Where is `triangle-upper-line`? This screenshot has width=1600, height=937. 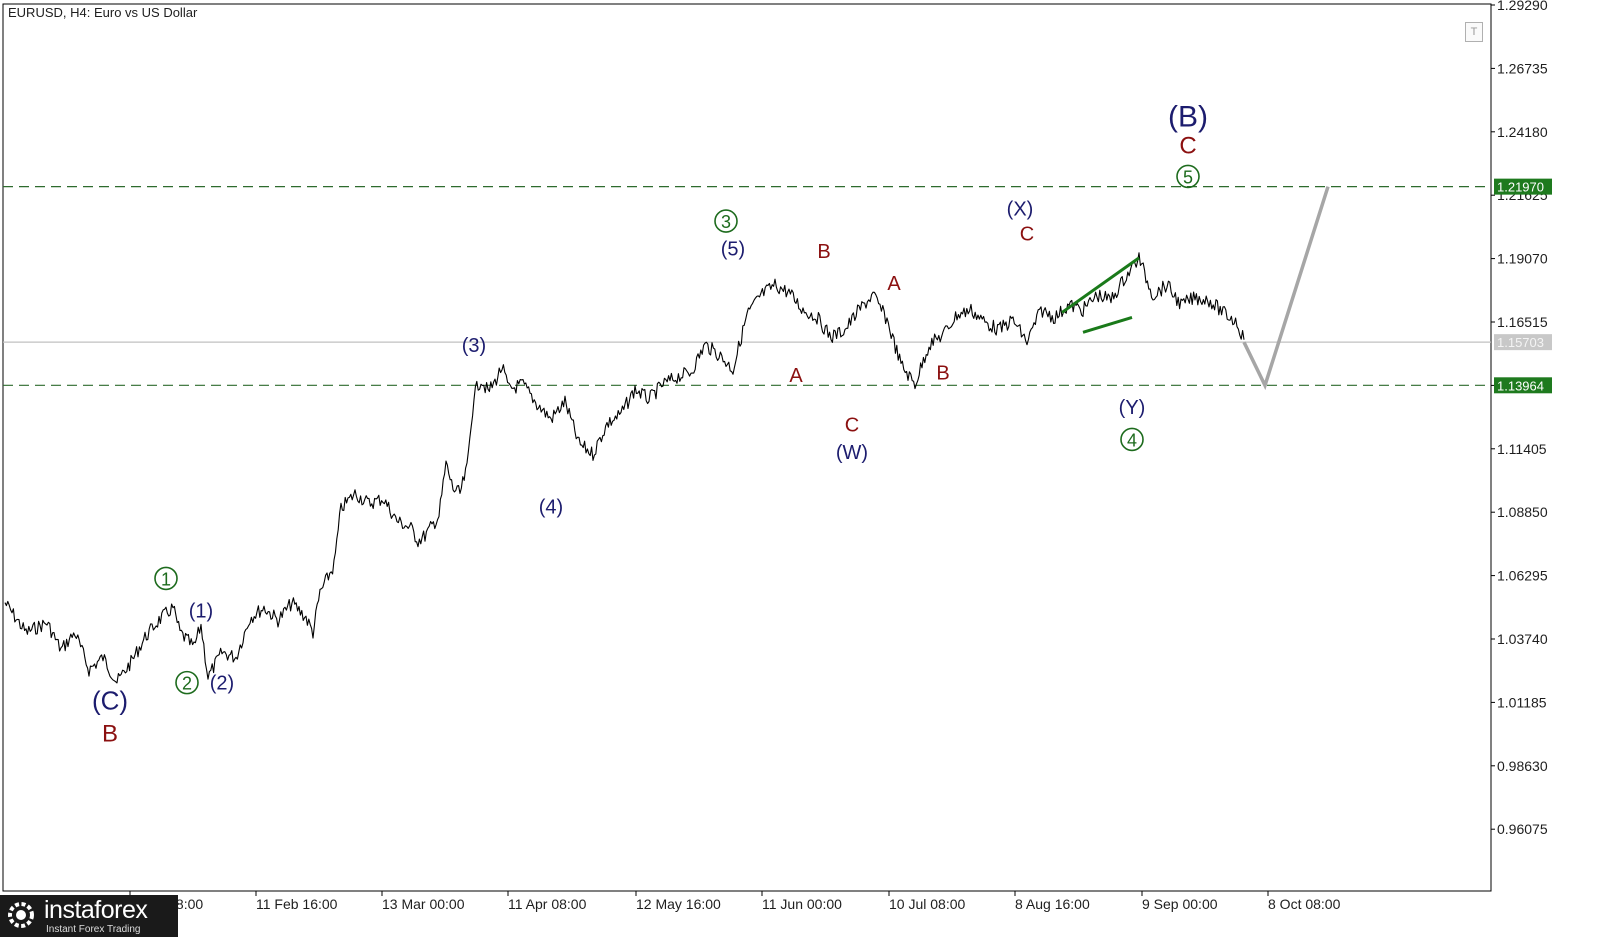
triangle-upper-line is located at coordinates (1100, 285).